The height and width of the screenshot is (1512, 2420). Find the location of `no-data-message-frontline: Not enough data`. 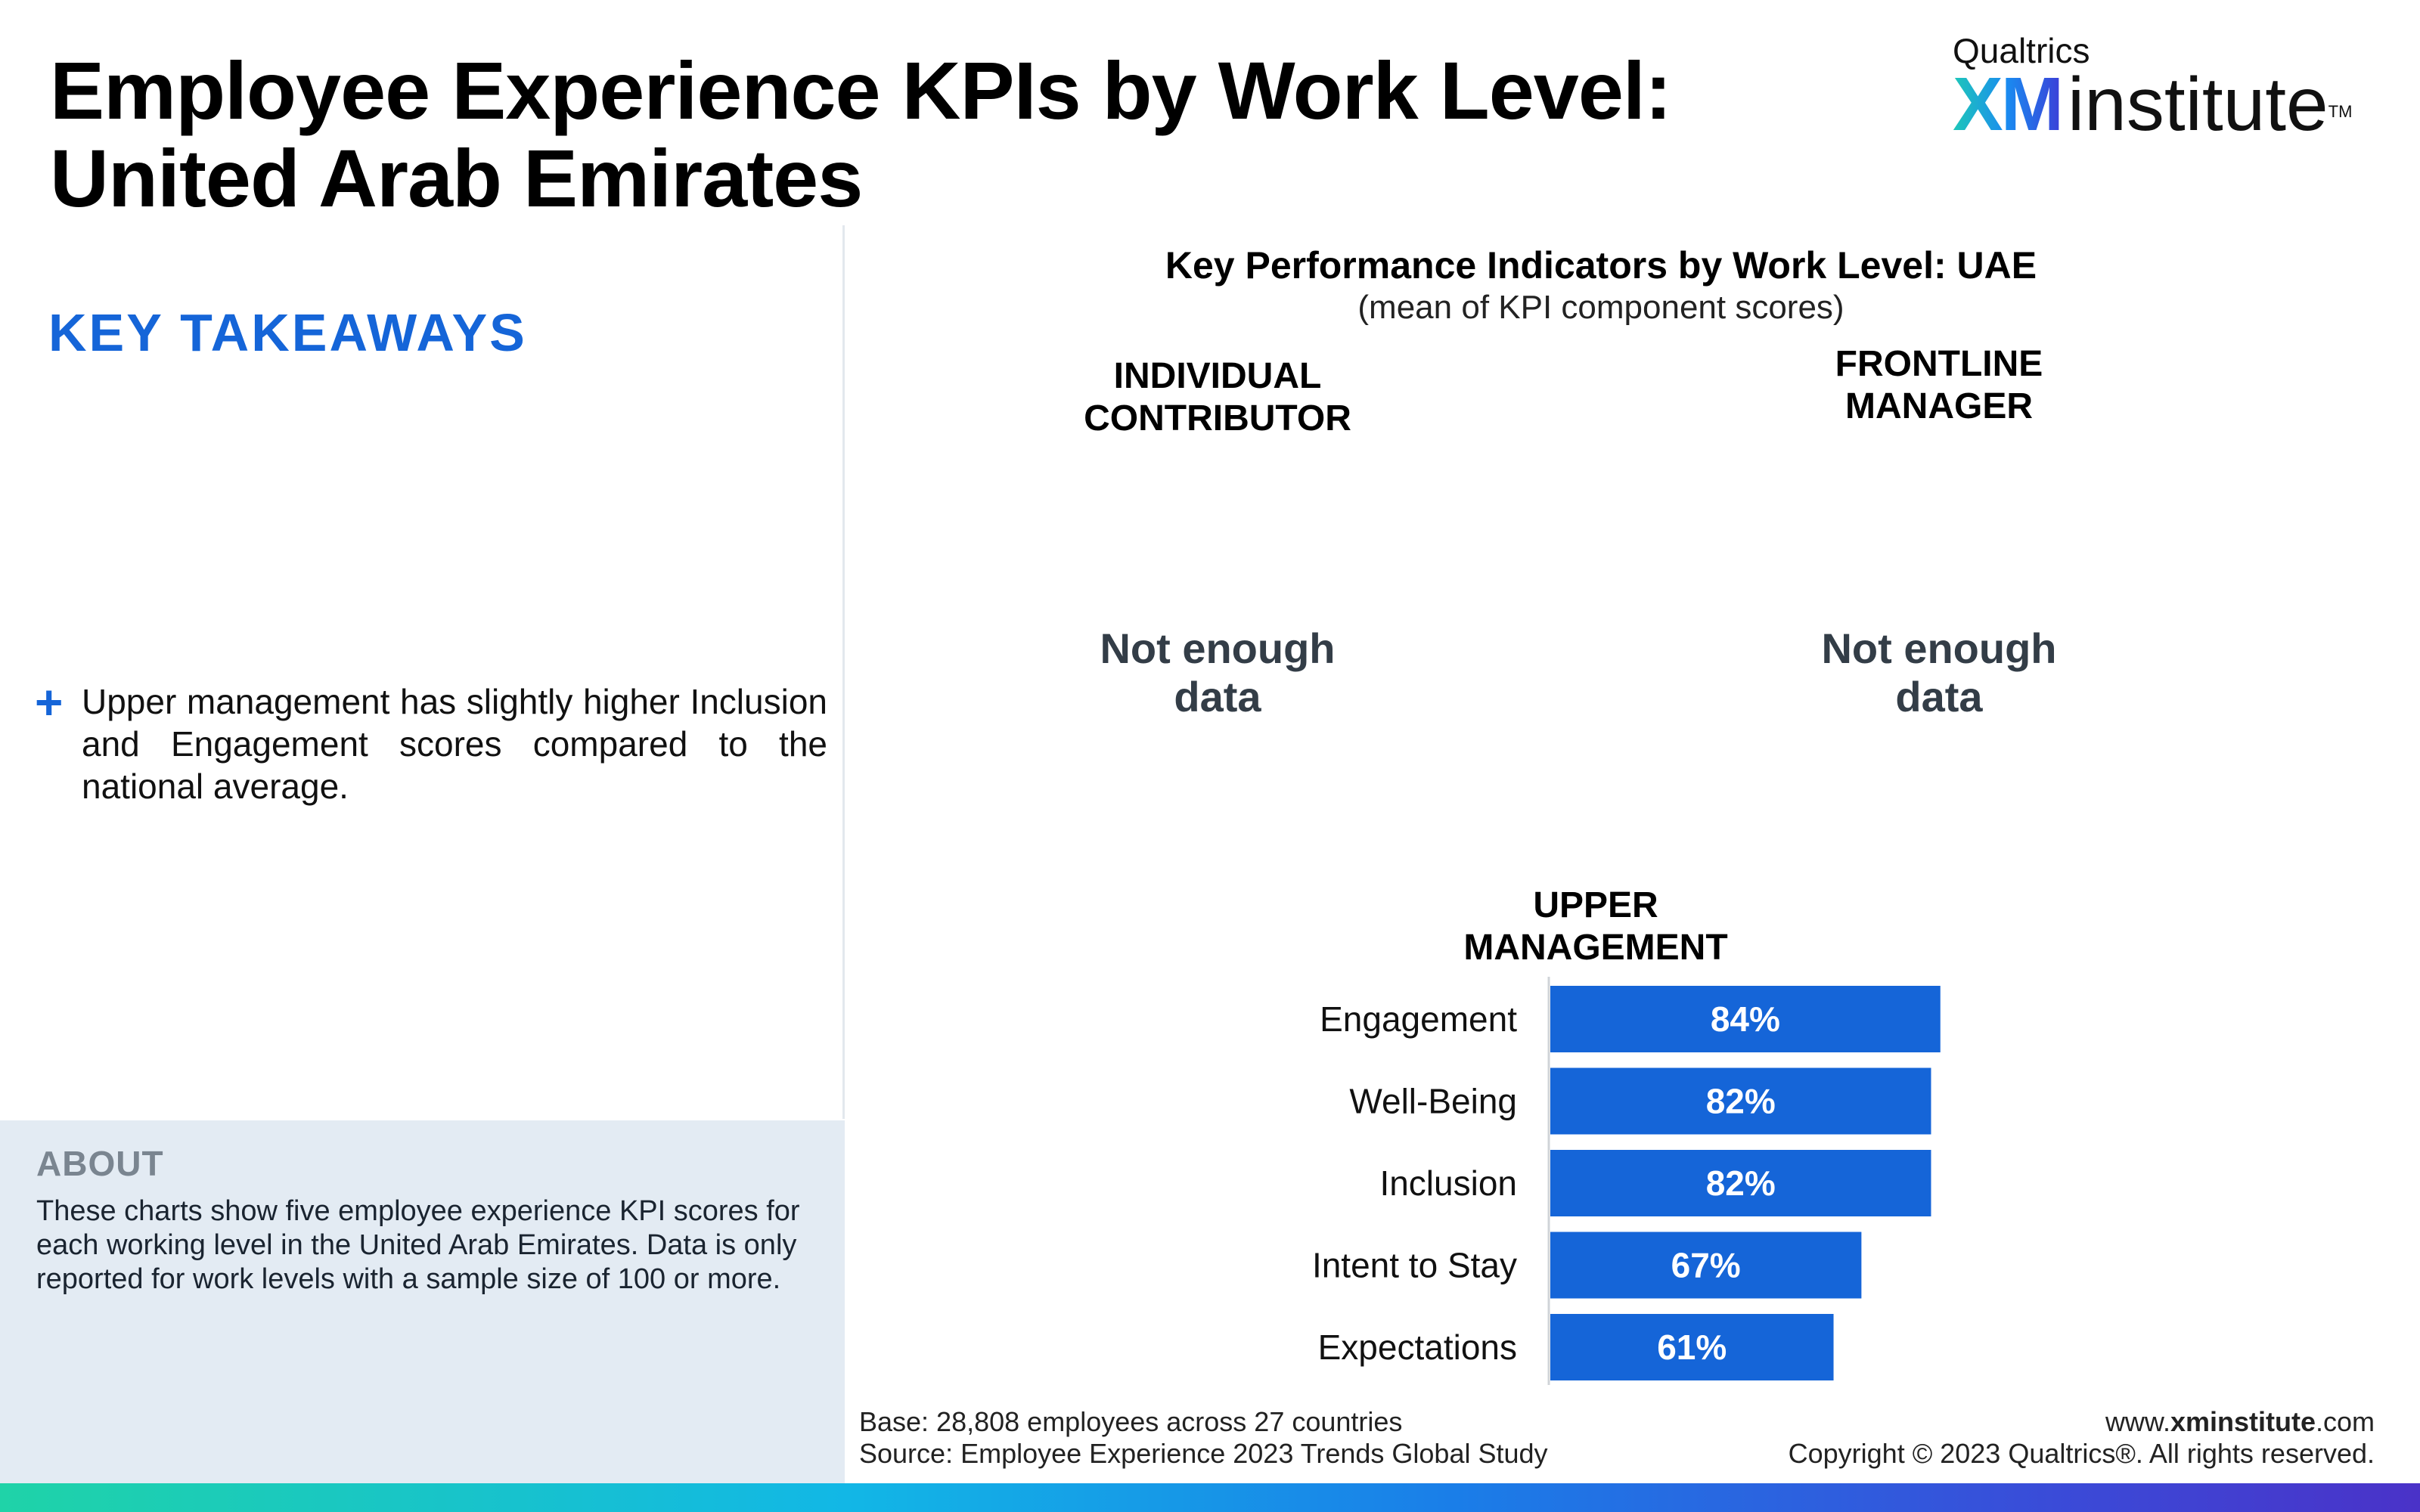

no-data-message-frontline: Not enough data is located at coordinates (1939, 672).